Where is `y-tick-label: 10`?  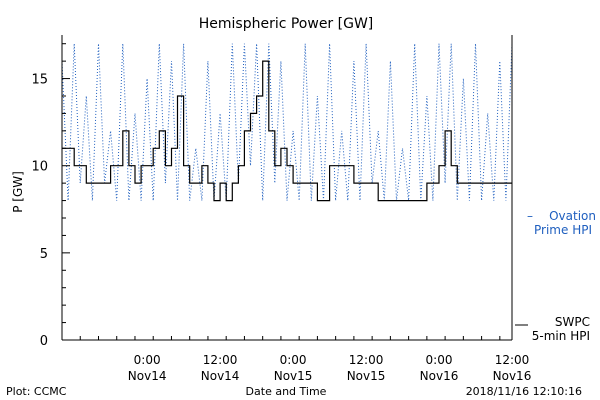 y-tick-label: 10 is located at coordinates (39, 167).